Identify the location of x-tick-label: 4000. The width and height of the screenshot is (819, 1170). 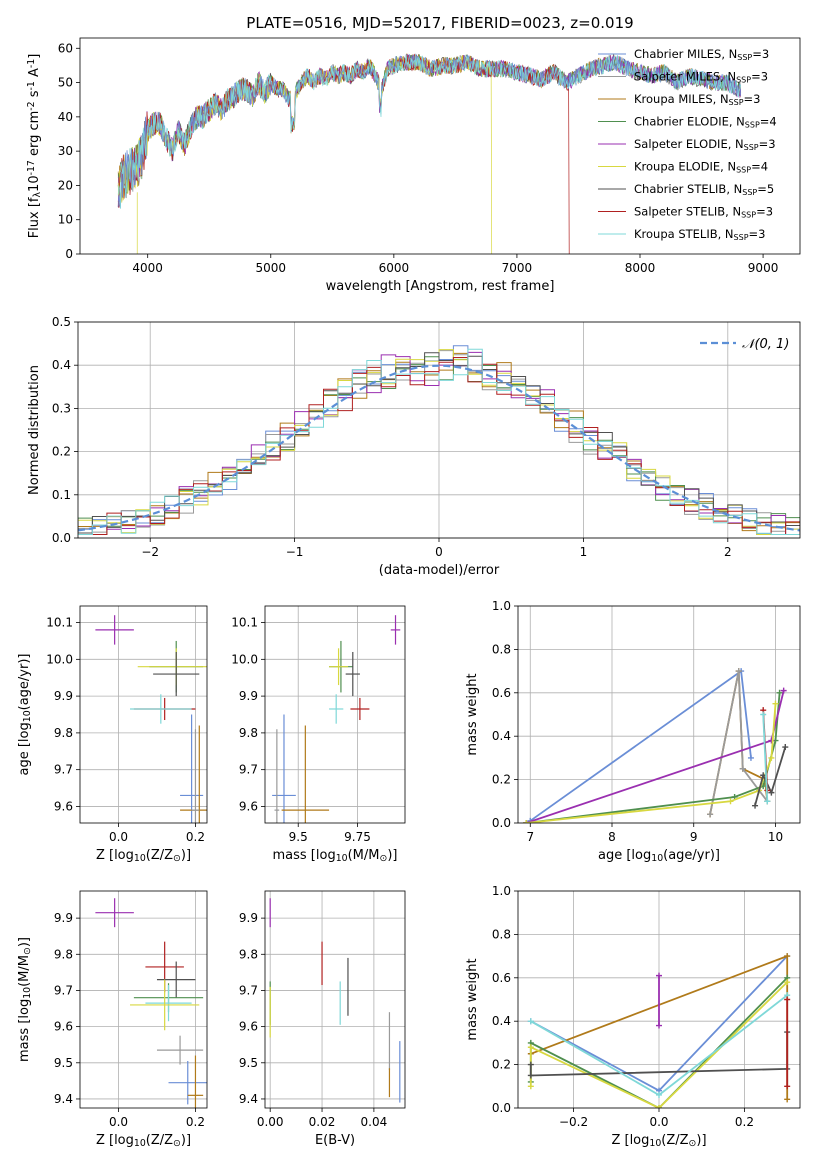
(147, 268).